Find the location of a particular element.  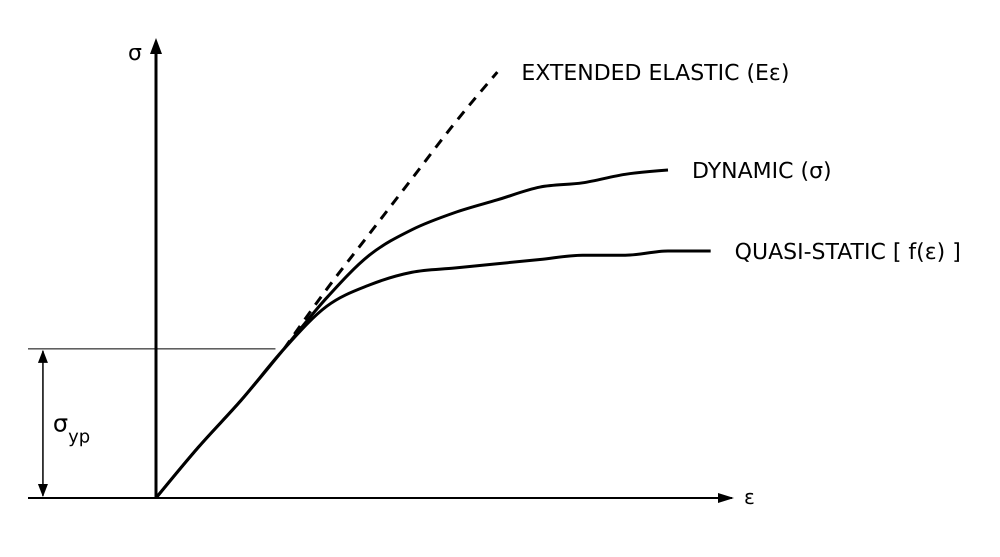

series-label: QUASI-STATIC [ f(ε) ] is located at coordinates (847, 252).